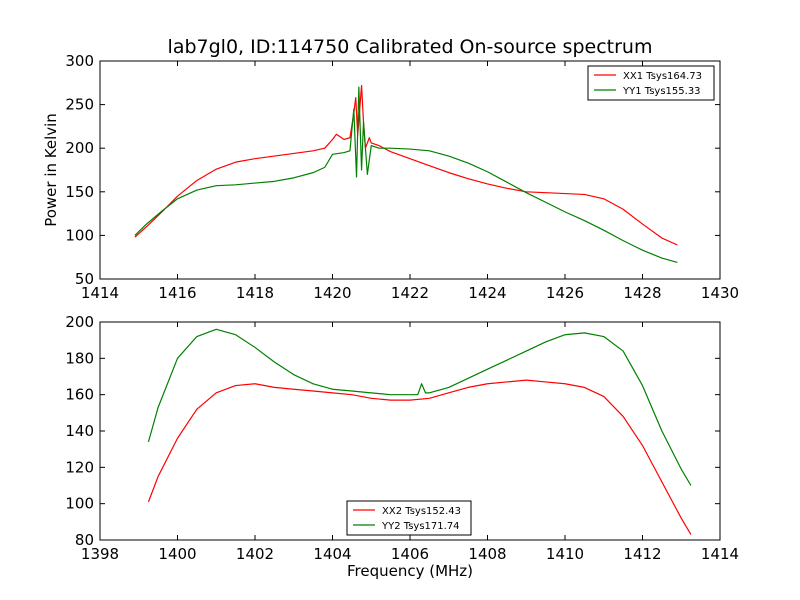  What do you see at coordinates (421, 511) in the screenshot?
I see `legend-entry: XX2 Tsys152.43` at bounding box center [421, 511].